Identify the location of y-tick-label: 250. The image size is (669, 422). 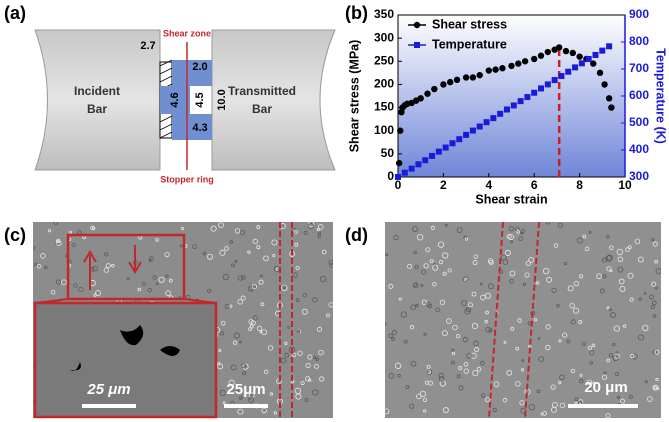
(384, 60).